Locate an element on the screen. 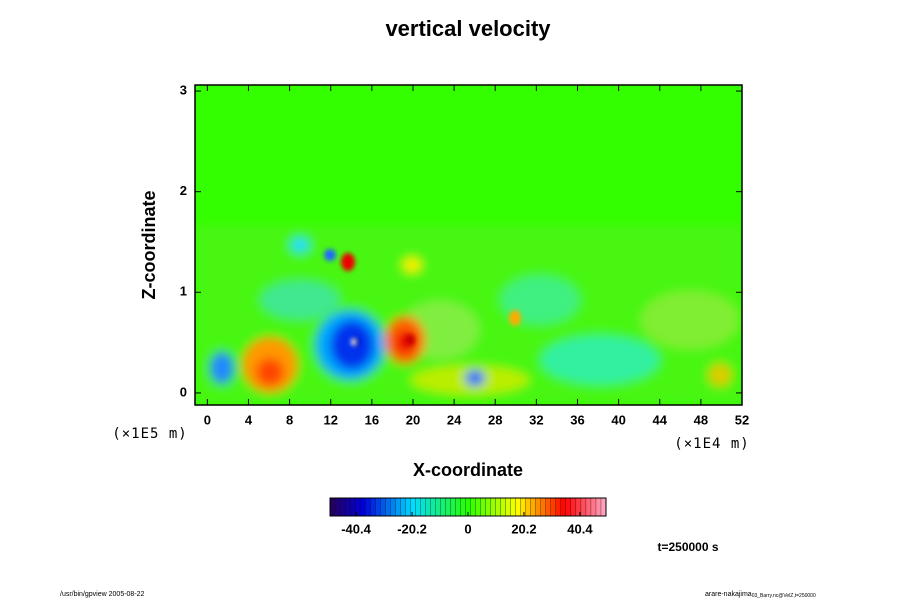 The image size is (900, 600). x-tick-label: 48 is located at coordinates (701, 419).